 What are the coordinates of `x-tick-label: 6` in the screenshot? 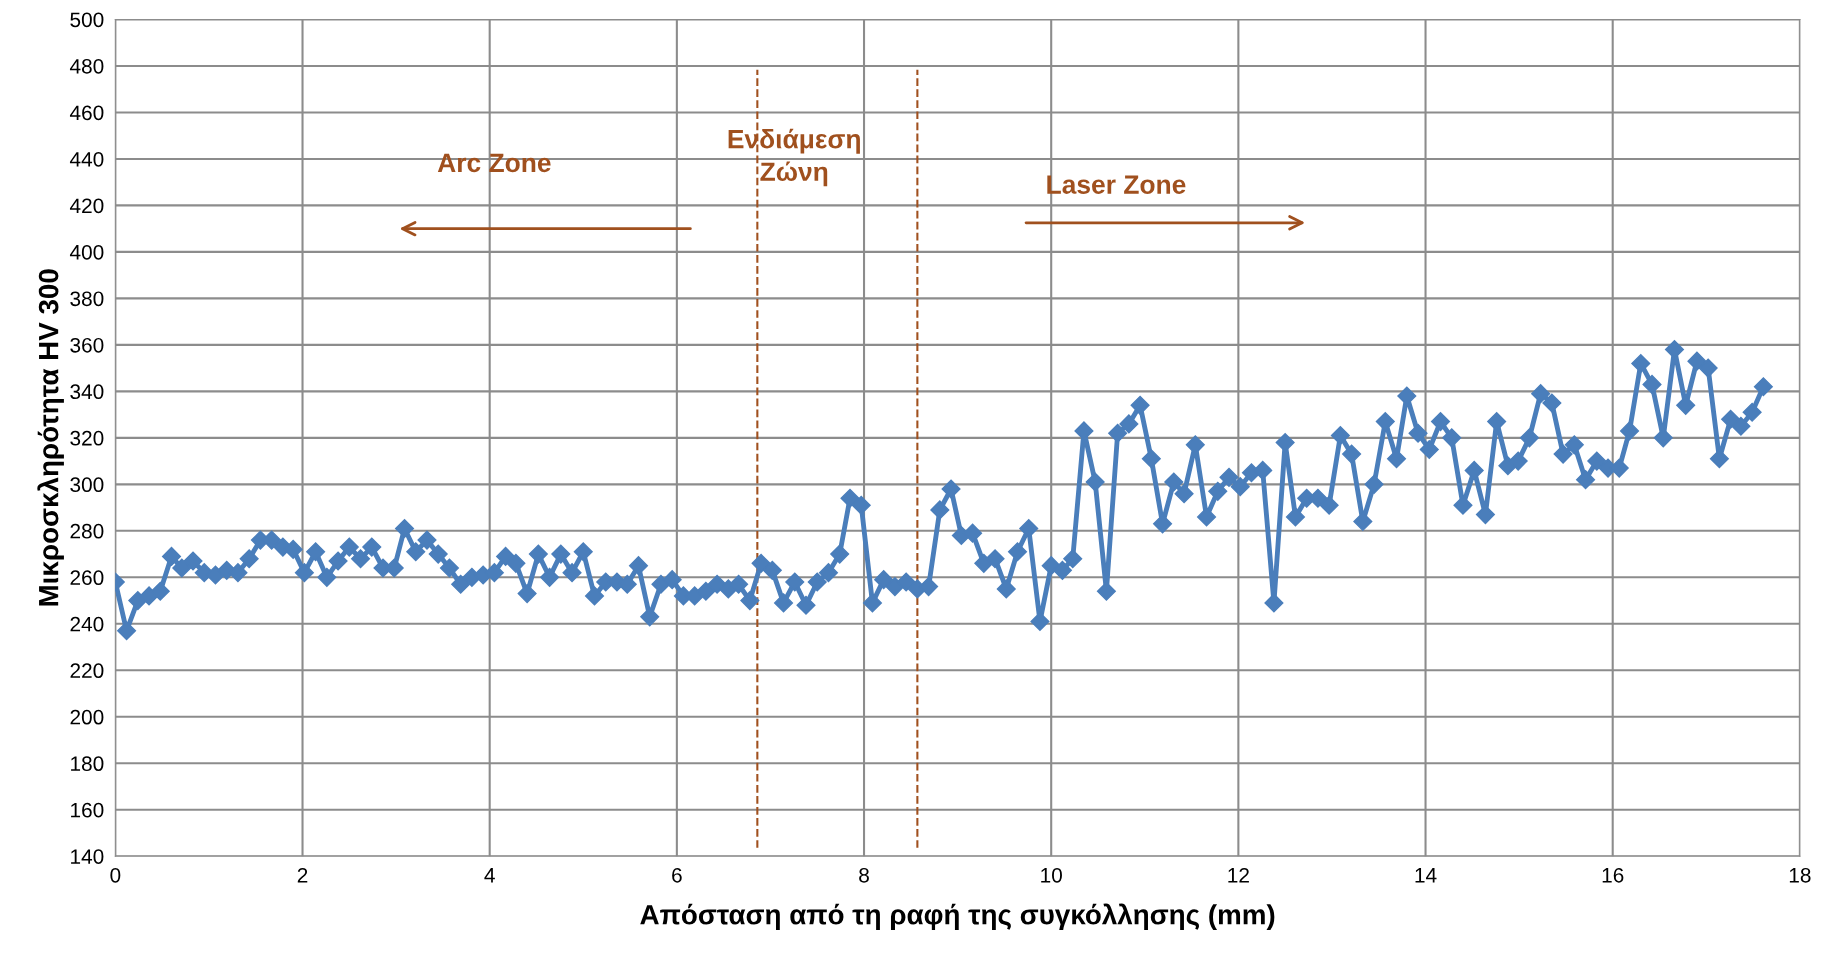 It's located at (677, 875).